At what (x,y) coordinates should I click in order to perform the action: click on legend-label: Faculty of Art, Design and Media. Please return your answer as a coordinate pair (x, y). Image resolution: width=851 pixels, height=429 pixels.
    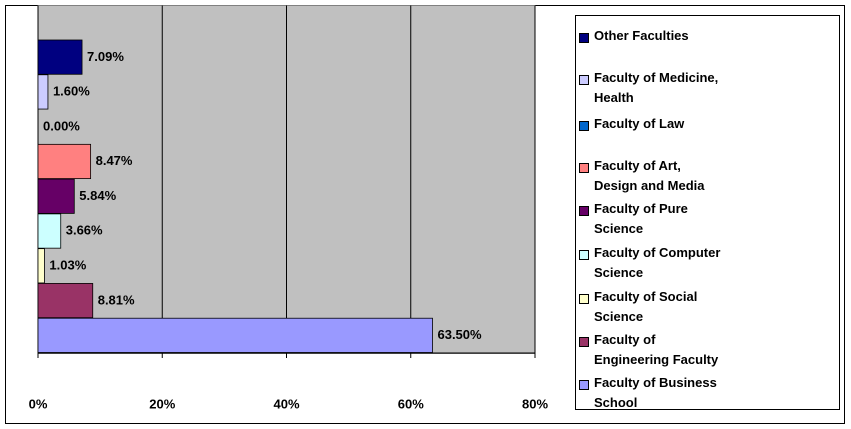
    Looking at the image, I should click on (649, 175).